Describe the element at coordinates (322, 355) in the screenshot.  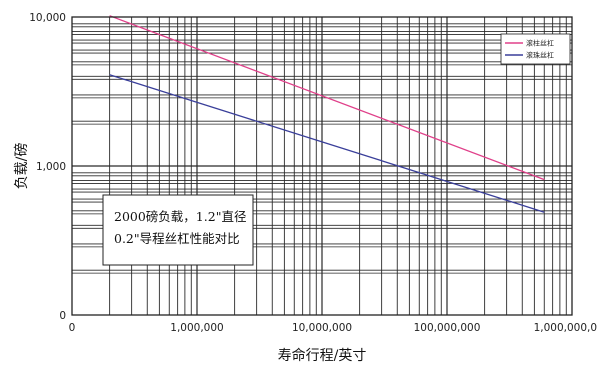
I see `x-axis-title: 寿命行程/英寸` at that location.